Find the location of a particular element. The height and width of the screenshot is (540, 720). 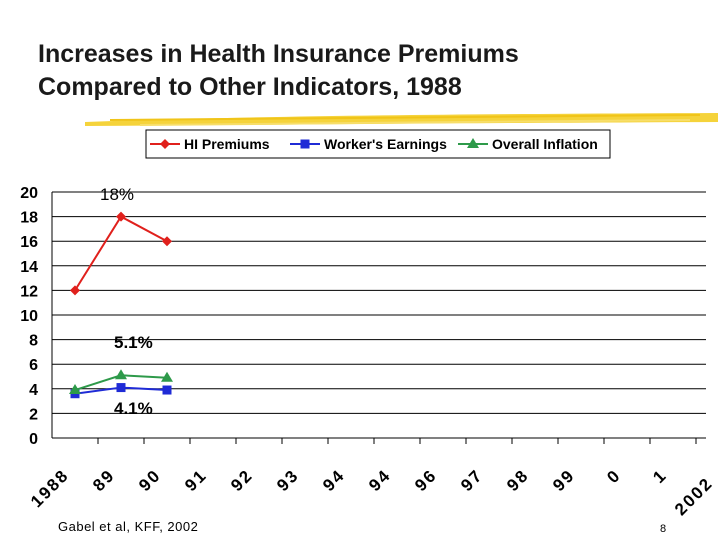

legend-label: Worker's Earnings is located at coordinates (385, 144).